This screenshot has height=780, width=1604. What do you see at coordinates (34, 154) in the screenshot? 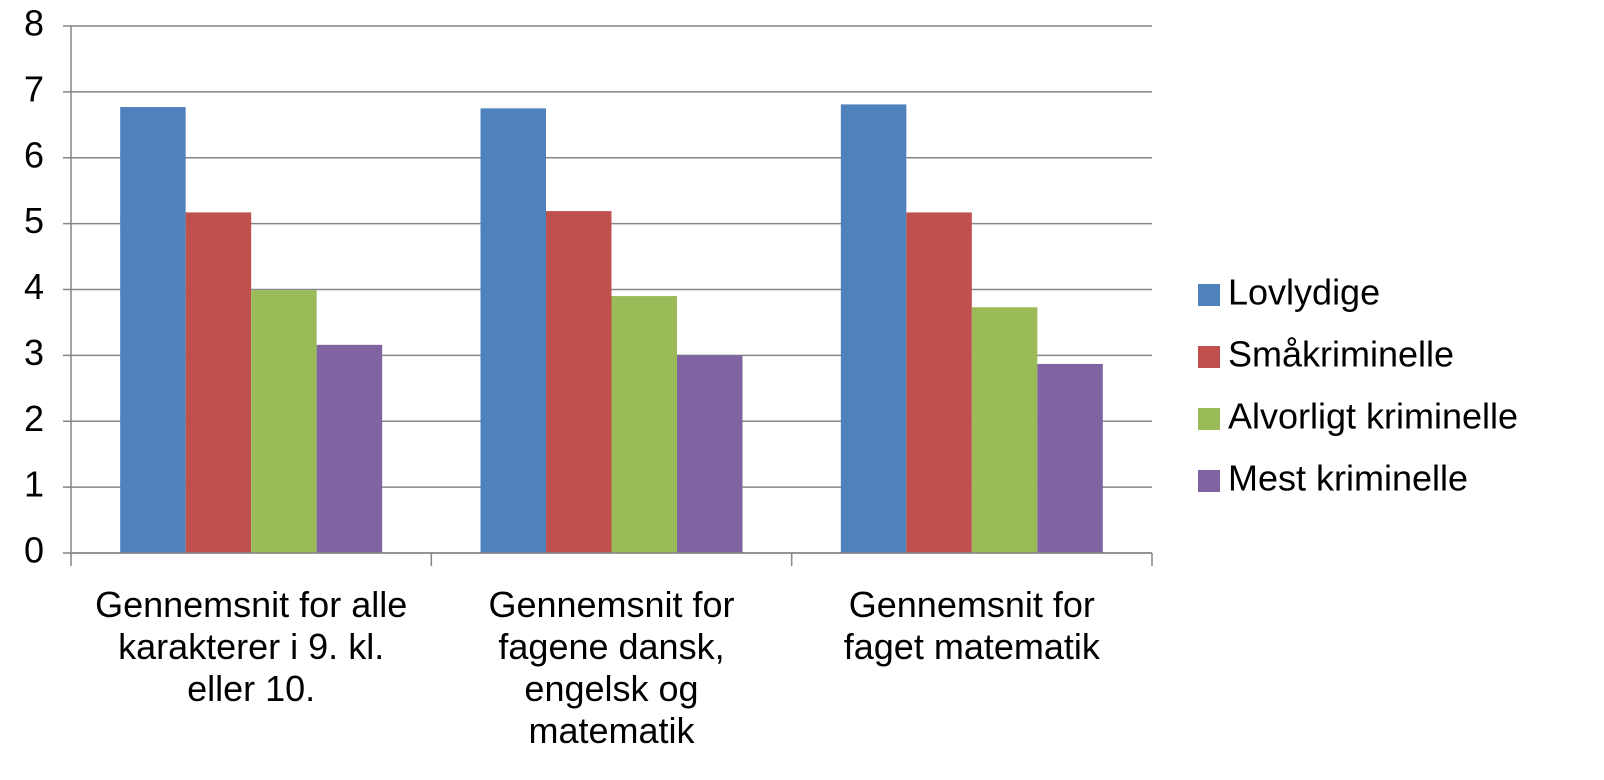
I see `y-tick-label: 6` at bounding box center [34, 154].